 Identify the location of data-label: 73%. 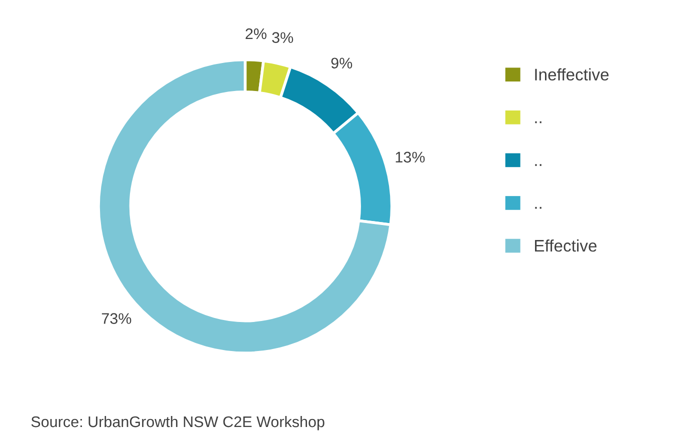
(117, 318).